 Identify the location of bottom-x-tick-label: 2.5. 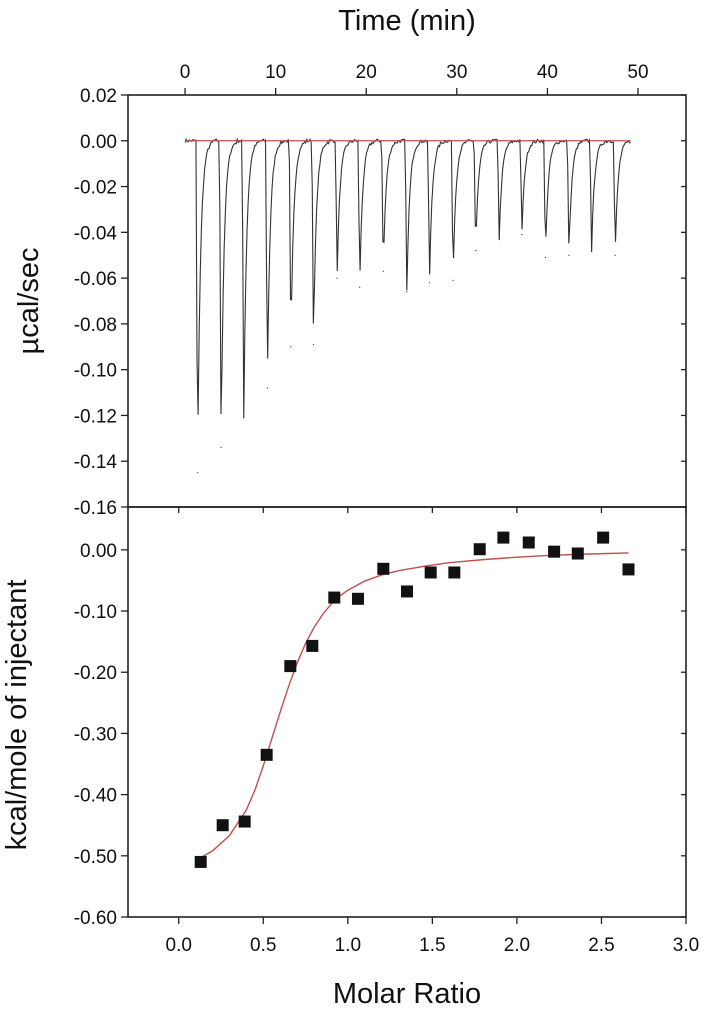
(601, 945).